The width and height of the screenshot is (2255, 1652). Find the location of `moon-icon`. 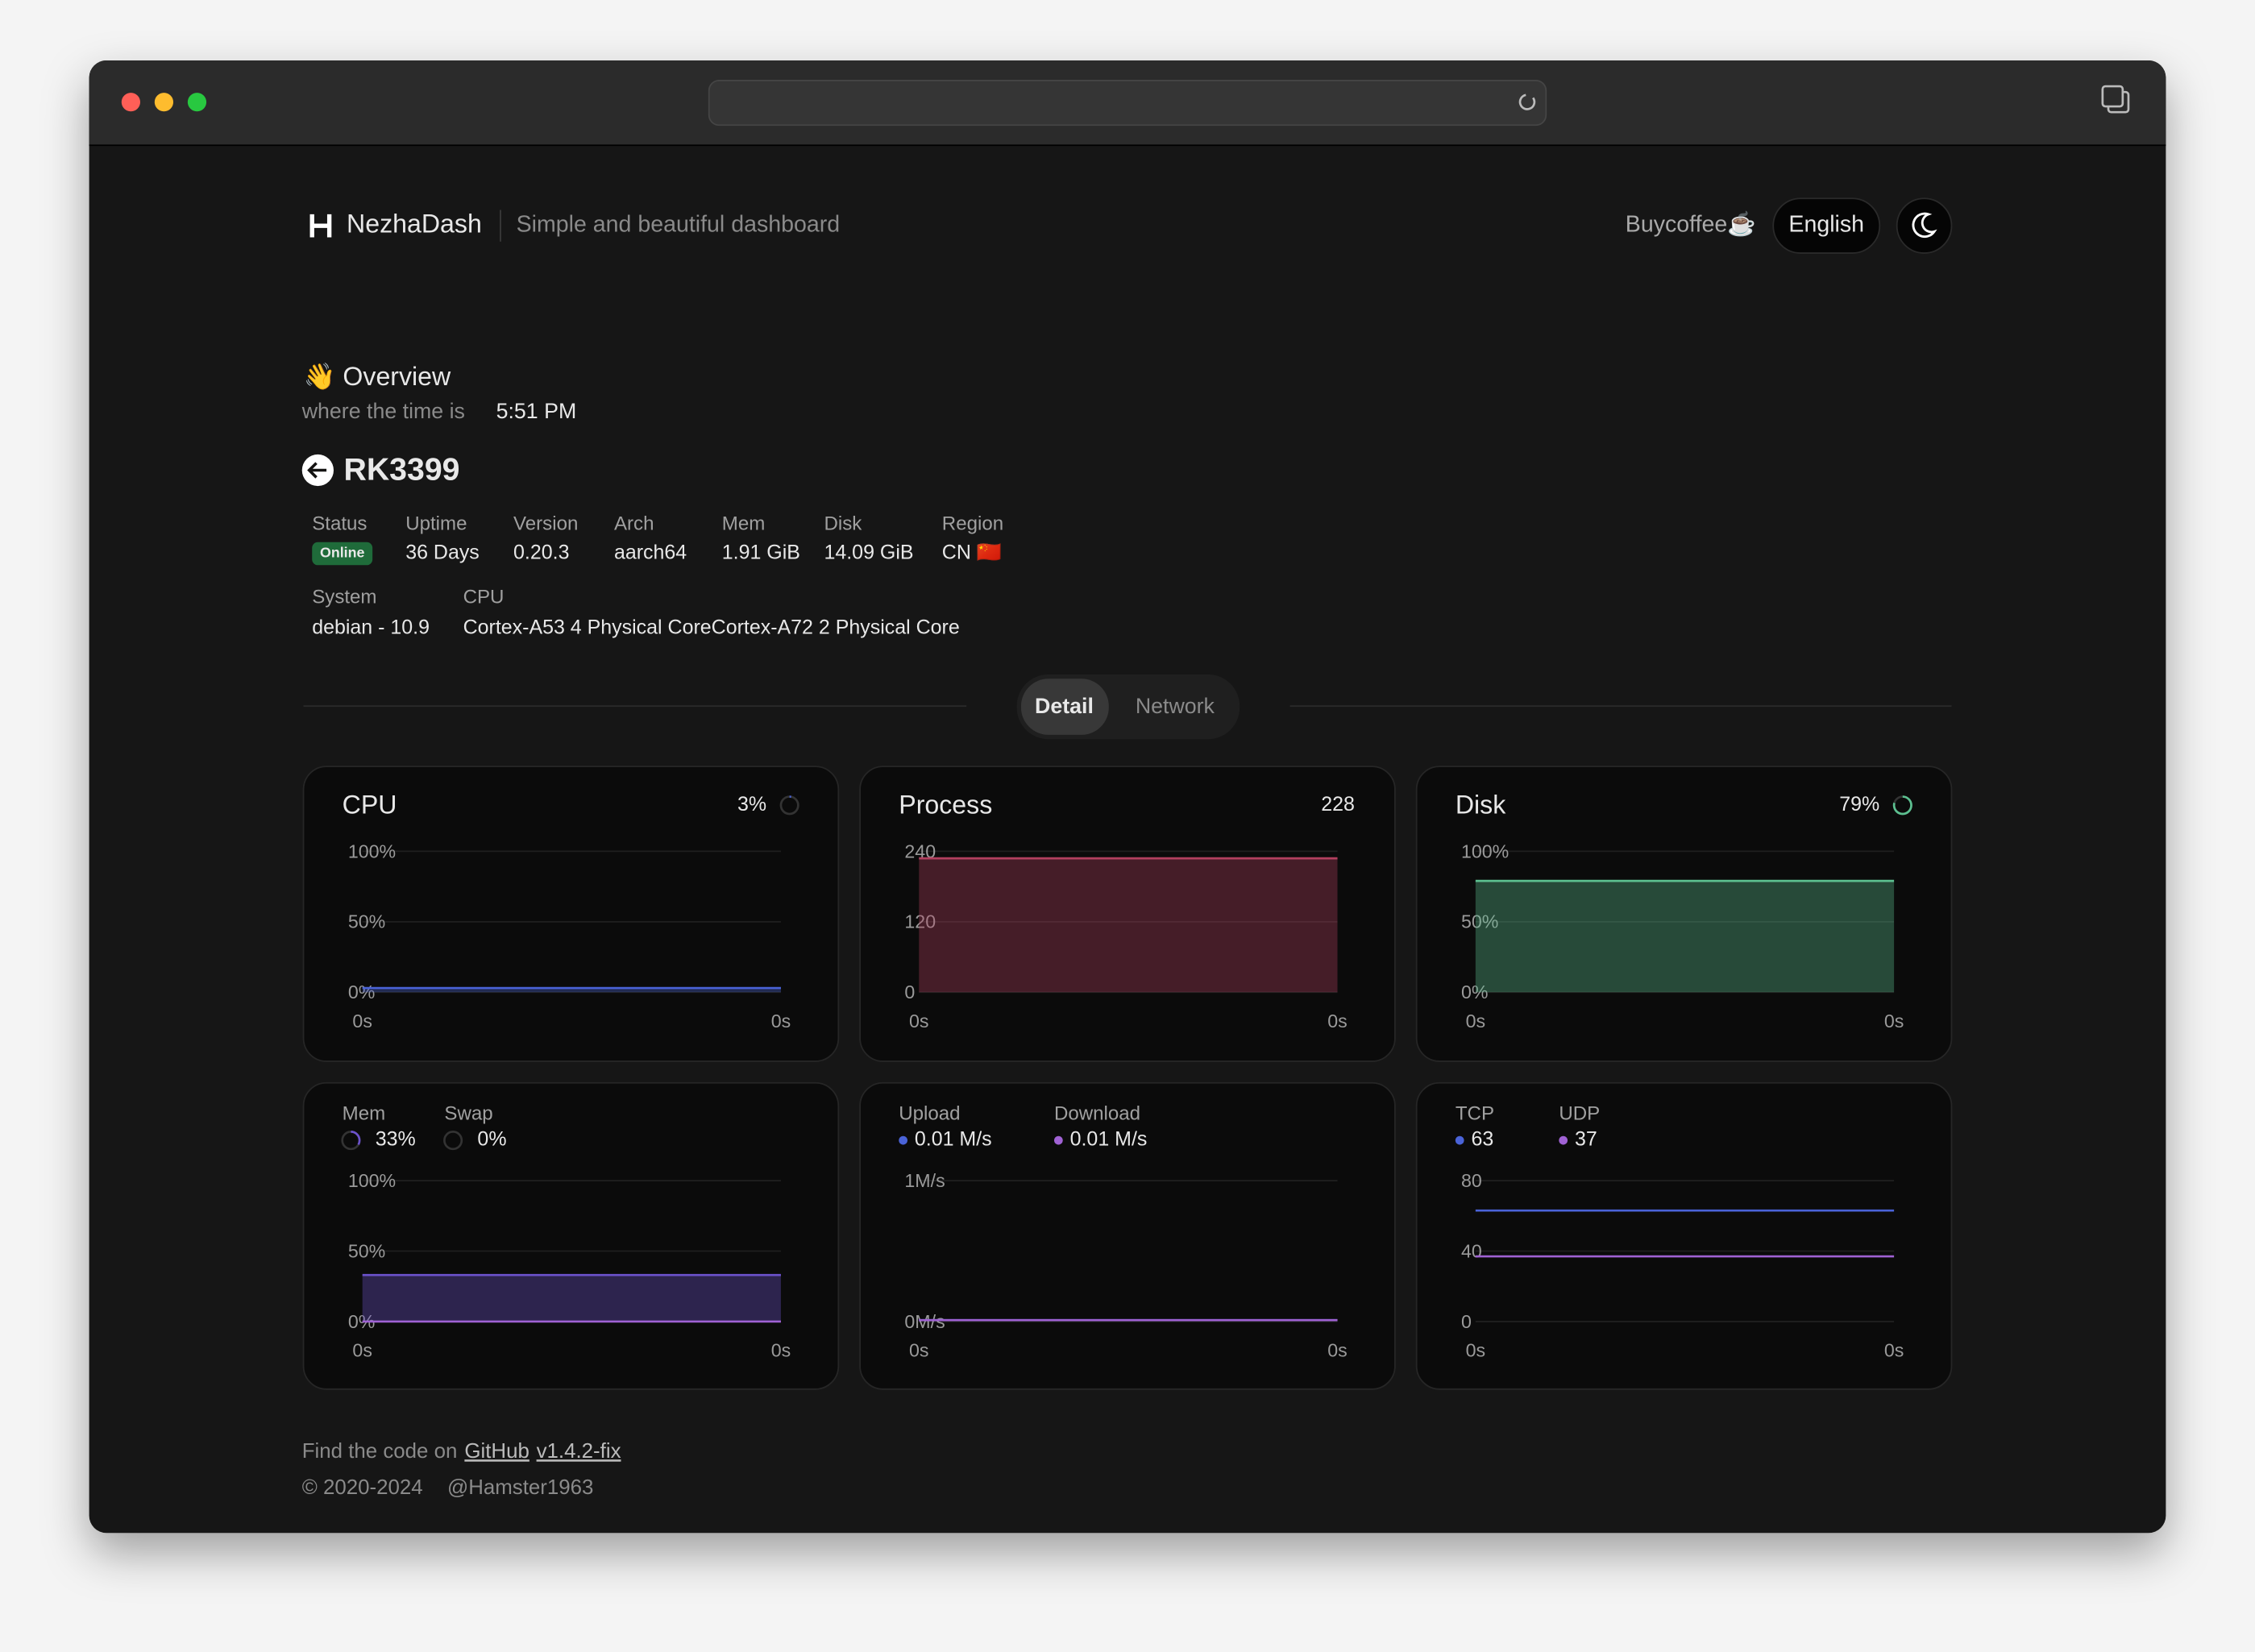

moon-icon is located at coordinates (1925, 225).